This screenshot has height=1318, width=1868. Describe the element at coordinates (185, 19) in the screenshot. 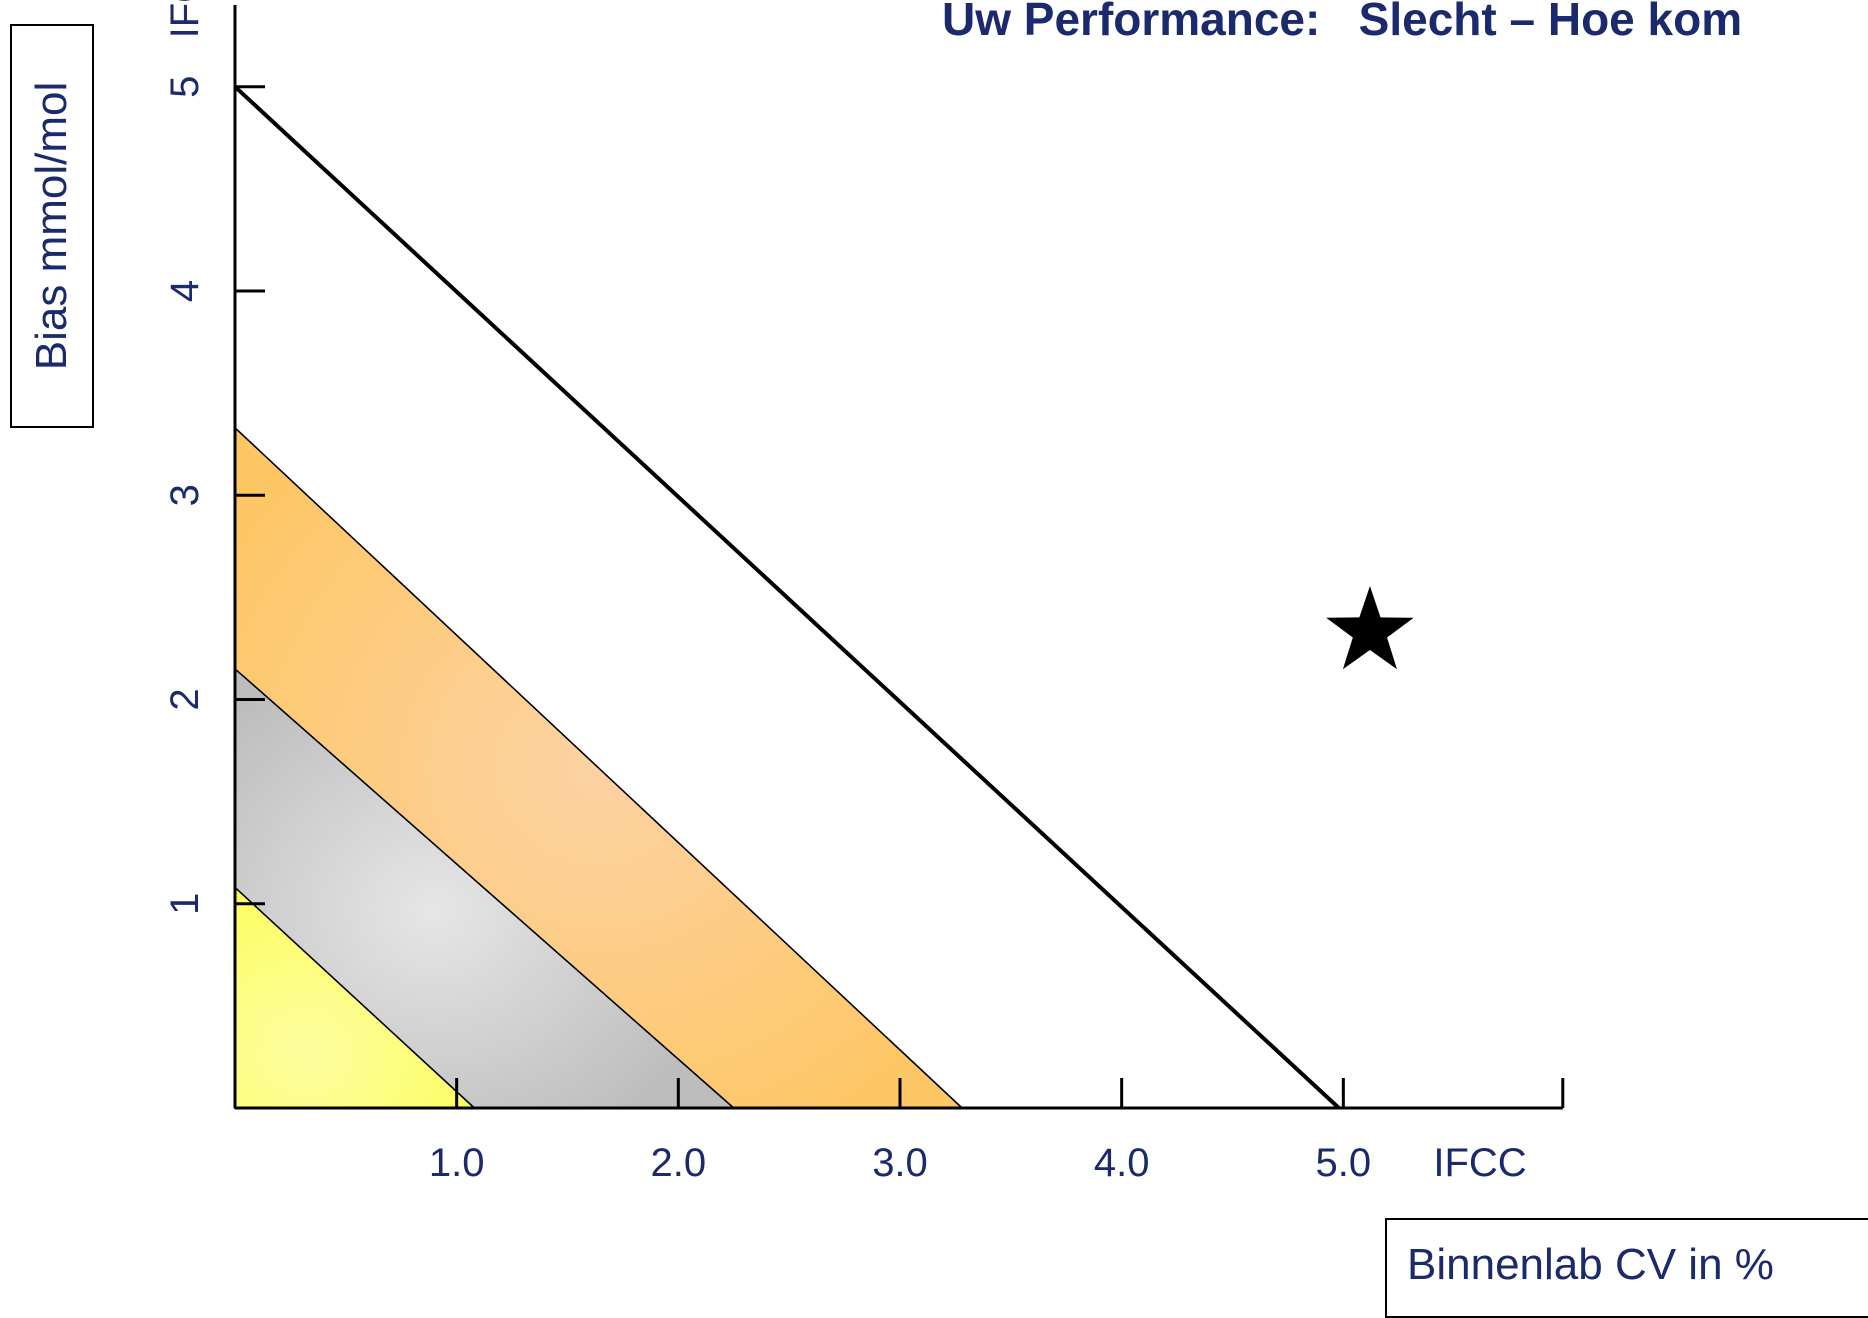

I see `y-unit-label: IFCC` at that location.